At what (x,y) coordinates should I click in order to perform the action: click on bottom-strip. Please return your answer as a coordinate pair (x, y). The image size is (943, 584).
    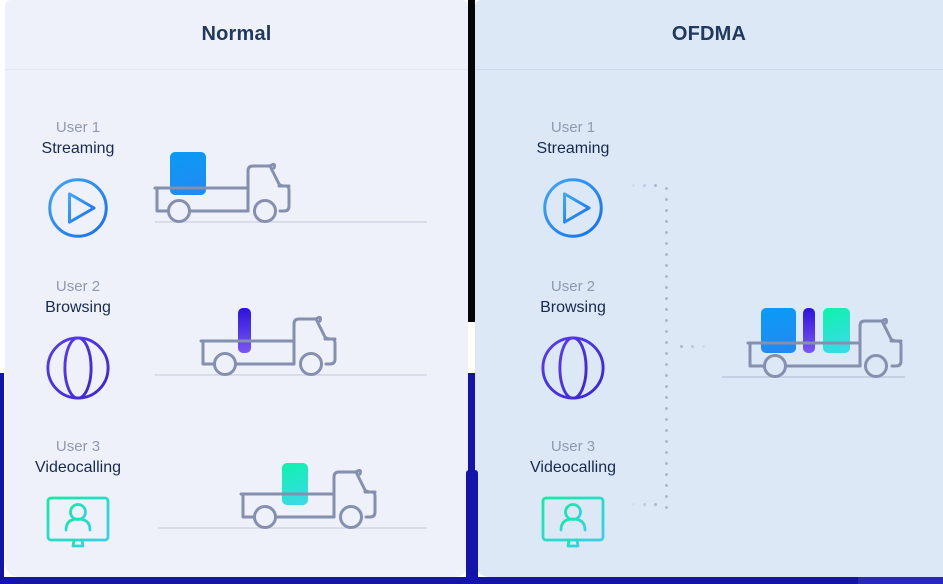
    Looking at the image, I should click on (471, 580).